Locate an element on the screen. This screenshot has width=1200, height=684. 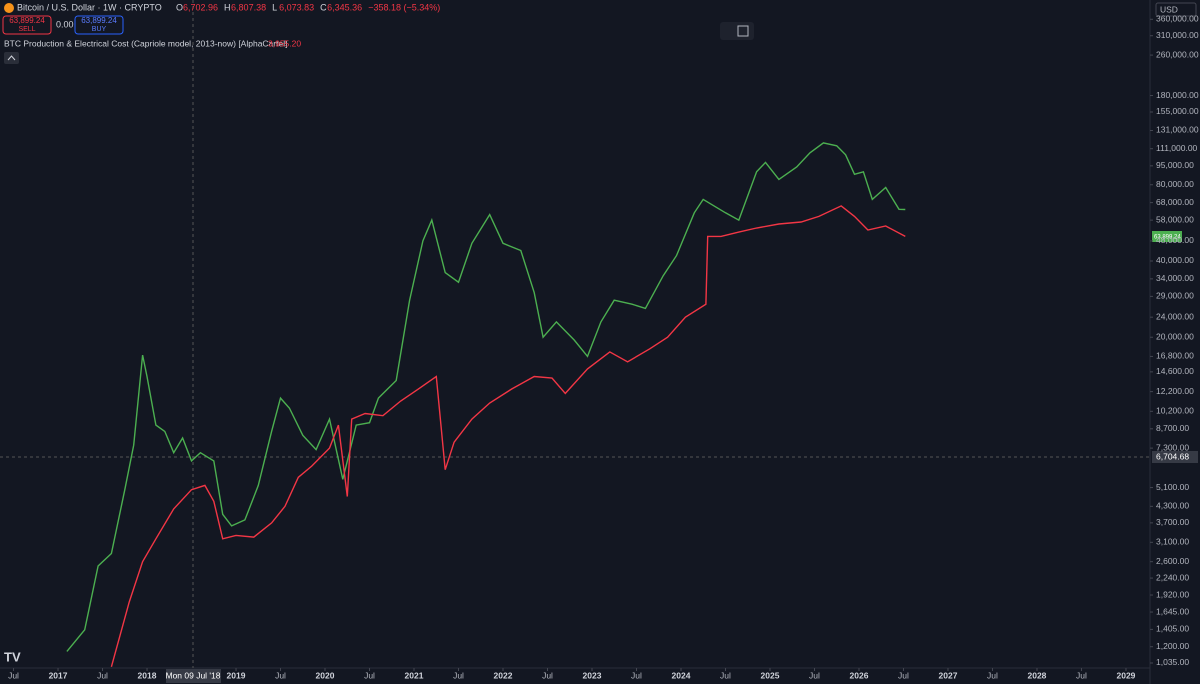
ohlc-key: C is located at coordinates (323, 7).